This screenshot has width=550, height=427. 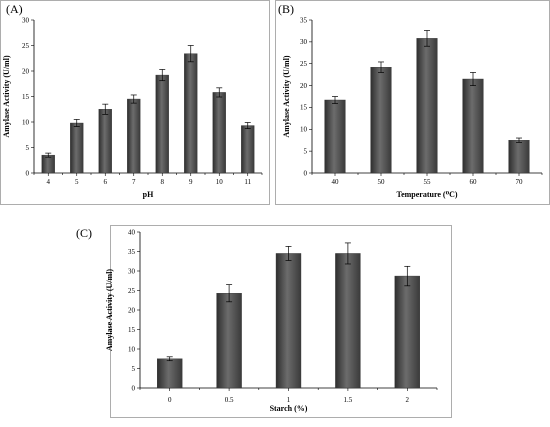 I want to click on x-tick-label: 10, so click(x=220, y=182).